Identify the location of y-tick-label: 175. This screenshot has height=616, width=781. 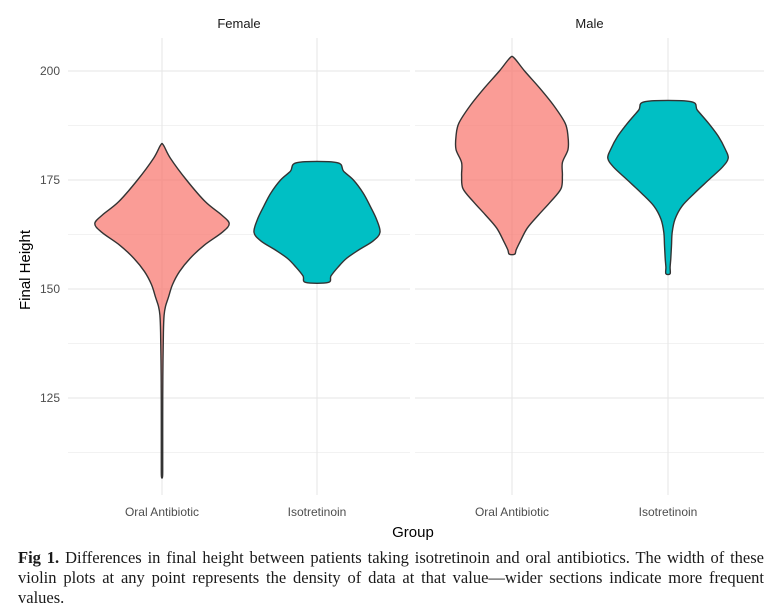
(50, 180).